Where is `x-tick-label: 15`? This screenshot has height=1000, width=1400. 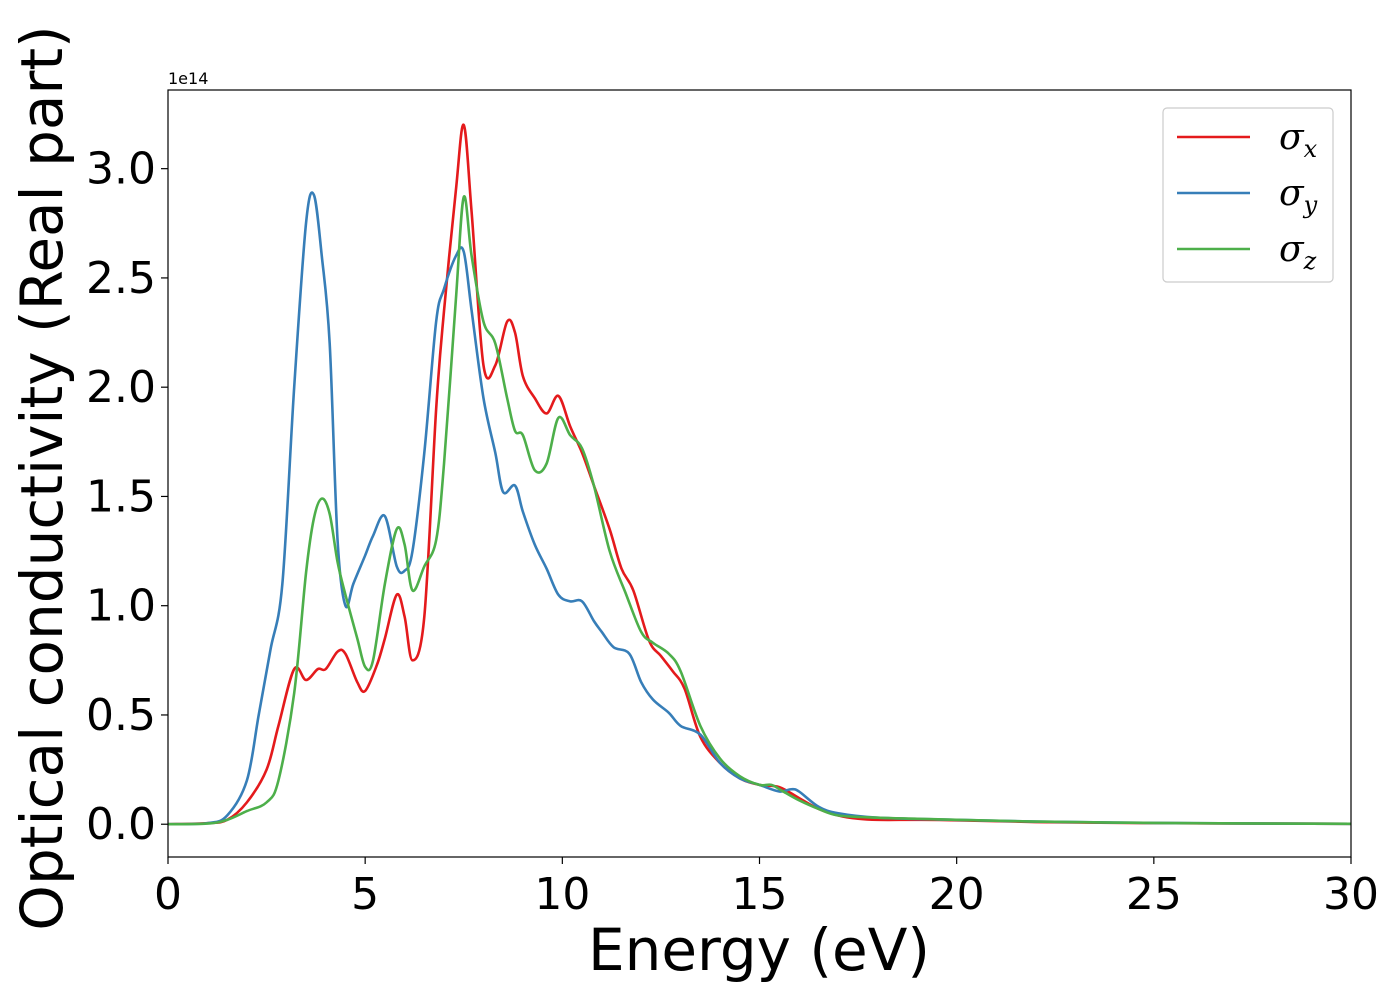 x-tick-label: 15 is located at coordinates (760, 894).